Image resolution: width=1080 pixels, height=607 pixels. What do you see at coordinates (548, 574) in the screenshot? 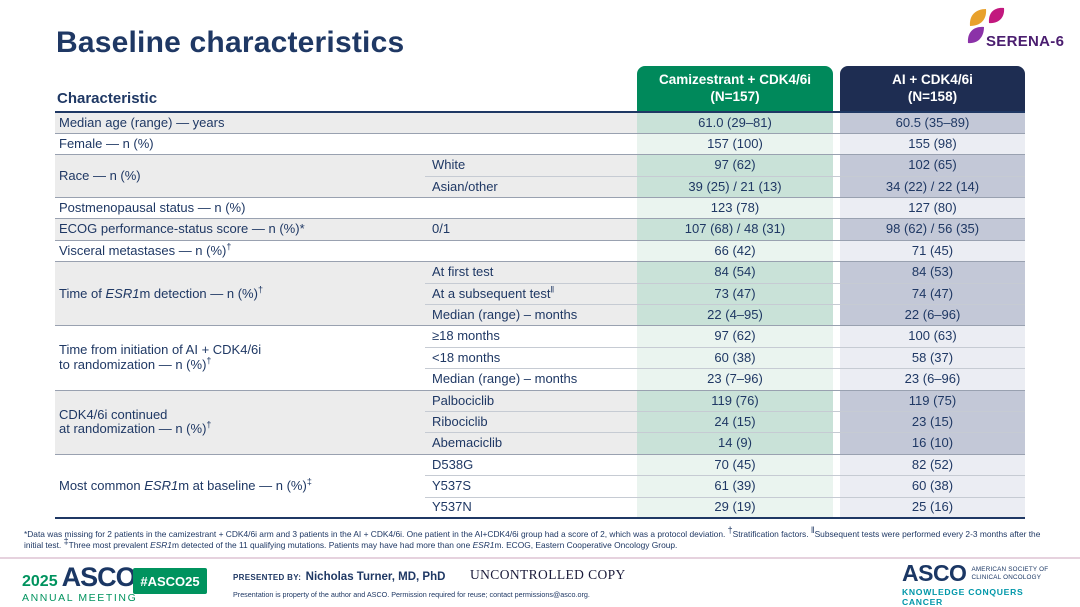
I see `uncontrolled-copy-label: UNCONTROLLED COPY` at bounding box center [548, 574].